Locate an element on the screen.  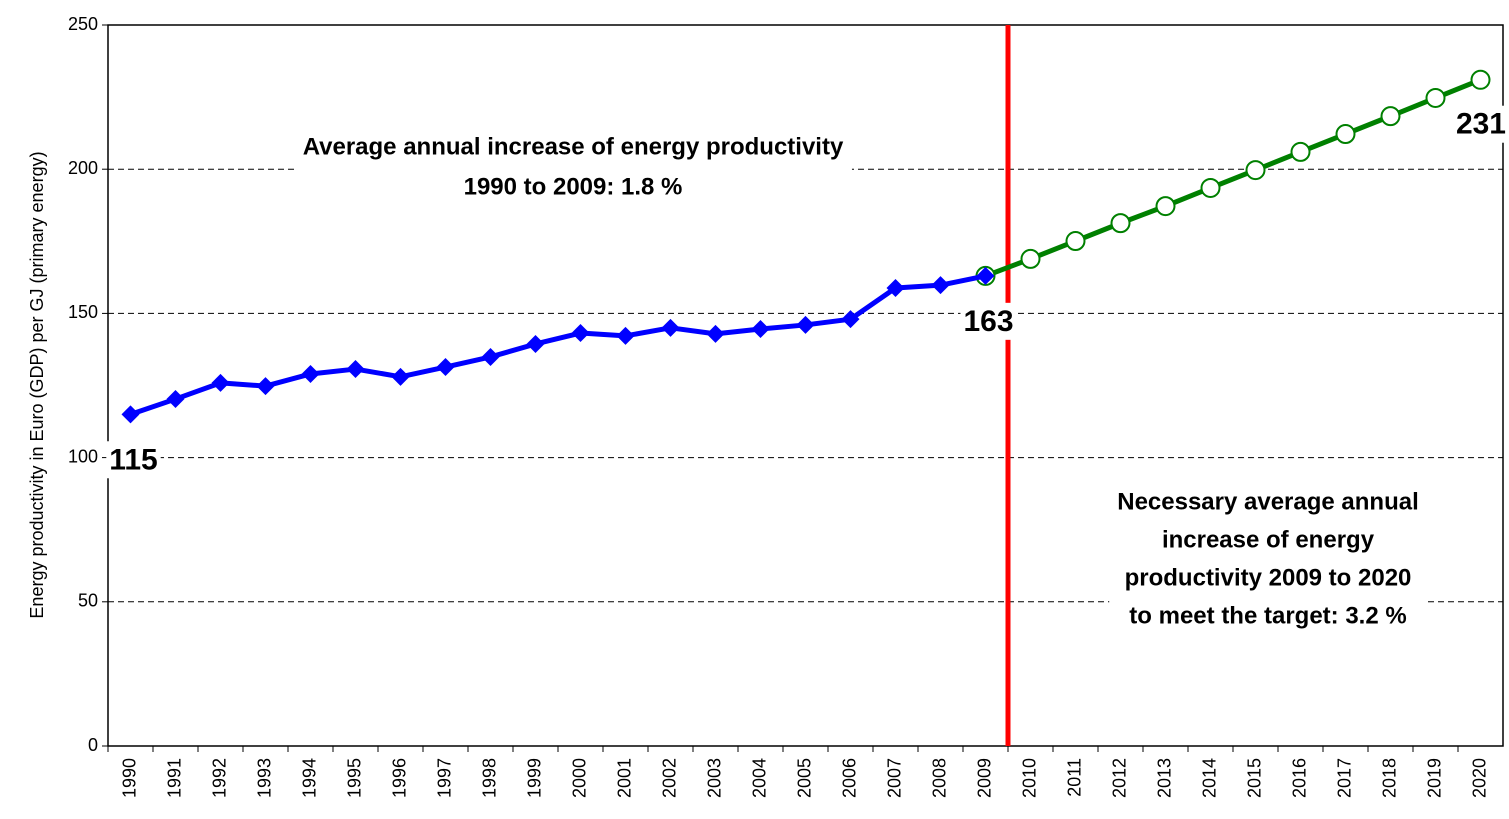
x-tick-label: 2020 is located at coordinates (1479, 778).